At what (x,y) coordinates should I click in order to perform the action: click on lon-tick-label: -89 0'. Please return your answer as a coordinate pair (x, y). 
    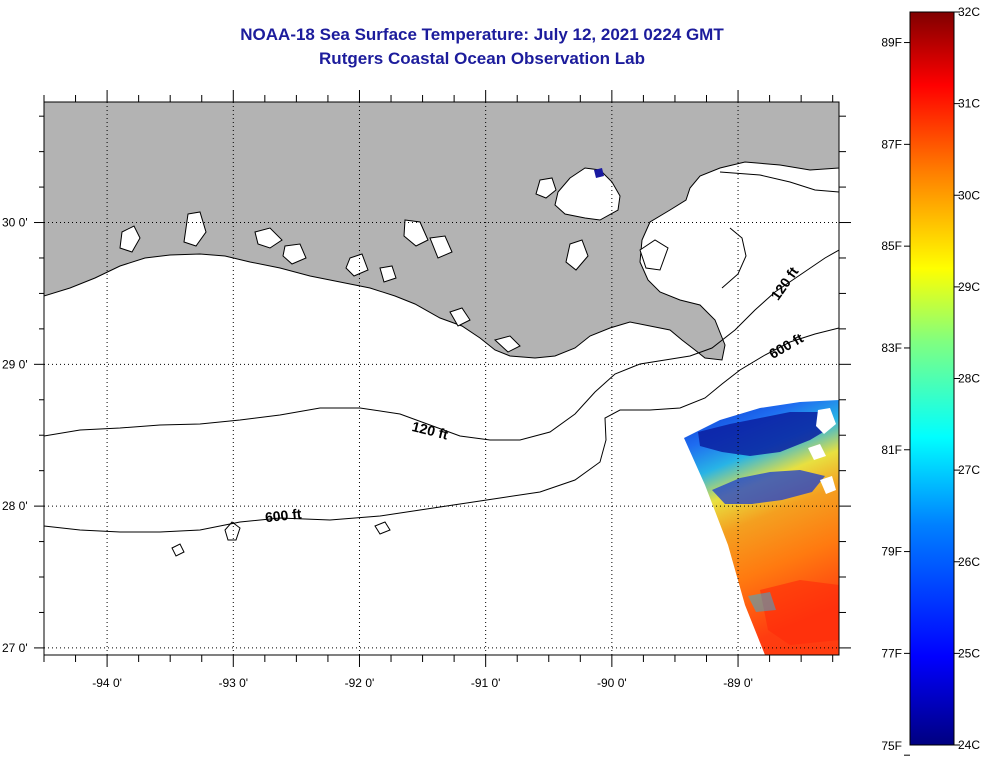
    Looking at the image, I should click on (738, 683).